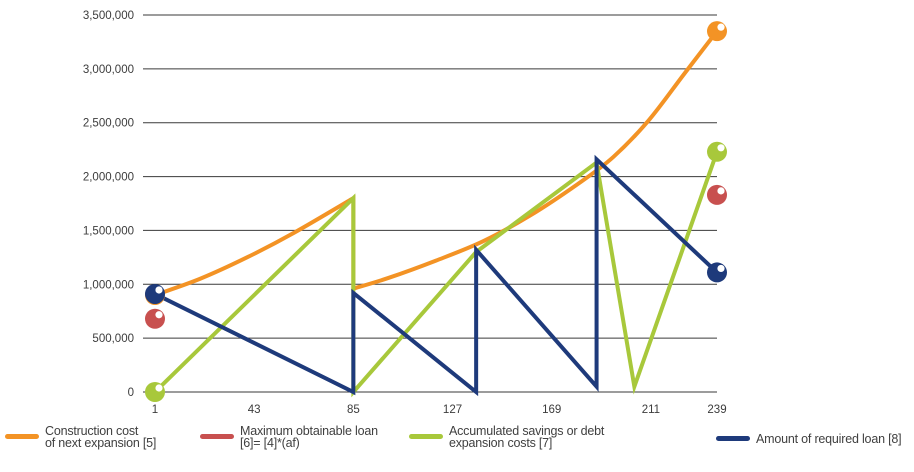 This screenshot has width=914, height=472. I want to click on legend-label-construction-cost: Construction cost of next expansion [5], so click(101, 437).